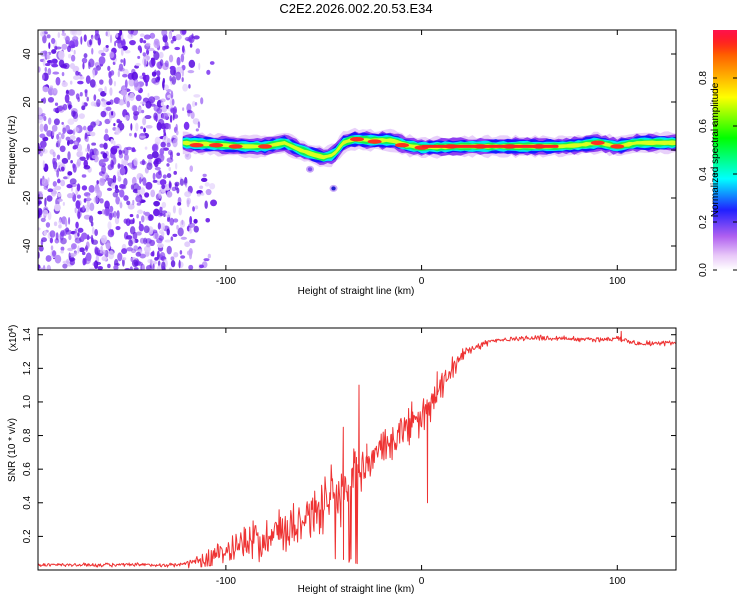 This screenshot has height=600, width=750. Describe the element at coordinates (703, 222) in the screenshot. I see `colorbar-tick-label: 0.2` at that location.